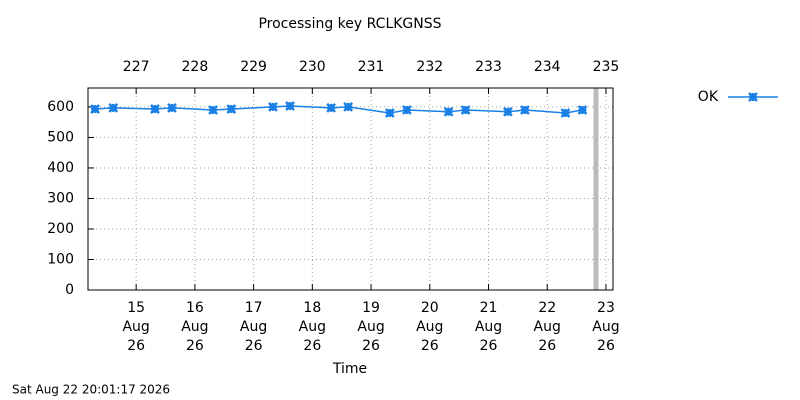 This screenshot has width=800, height=400. I want to click on x2-tick-label: 227, so click(136, 67).